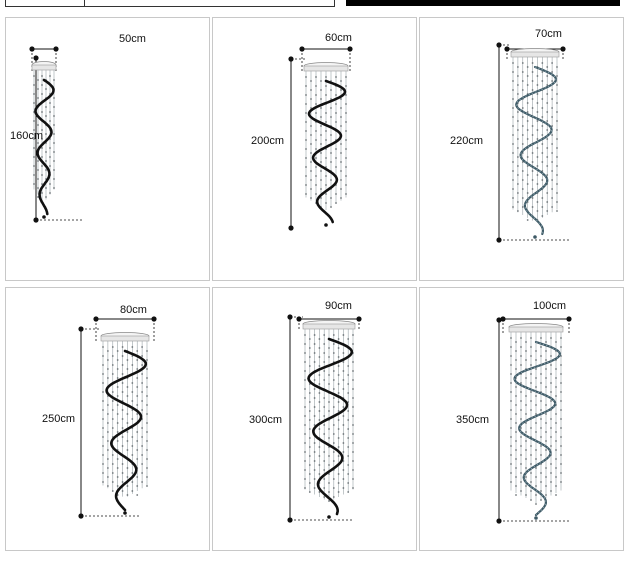  I want to click on height-label: 300cm, so click(266, 420).